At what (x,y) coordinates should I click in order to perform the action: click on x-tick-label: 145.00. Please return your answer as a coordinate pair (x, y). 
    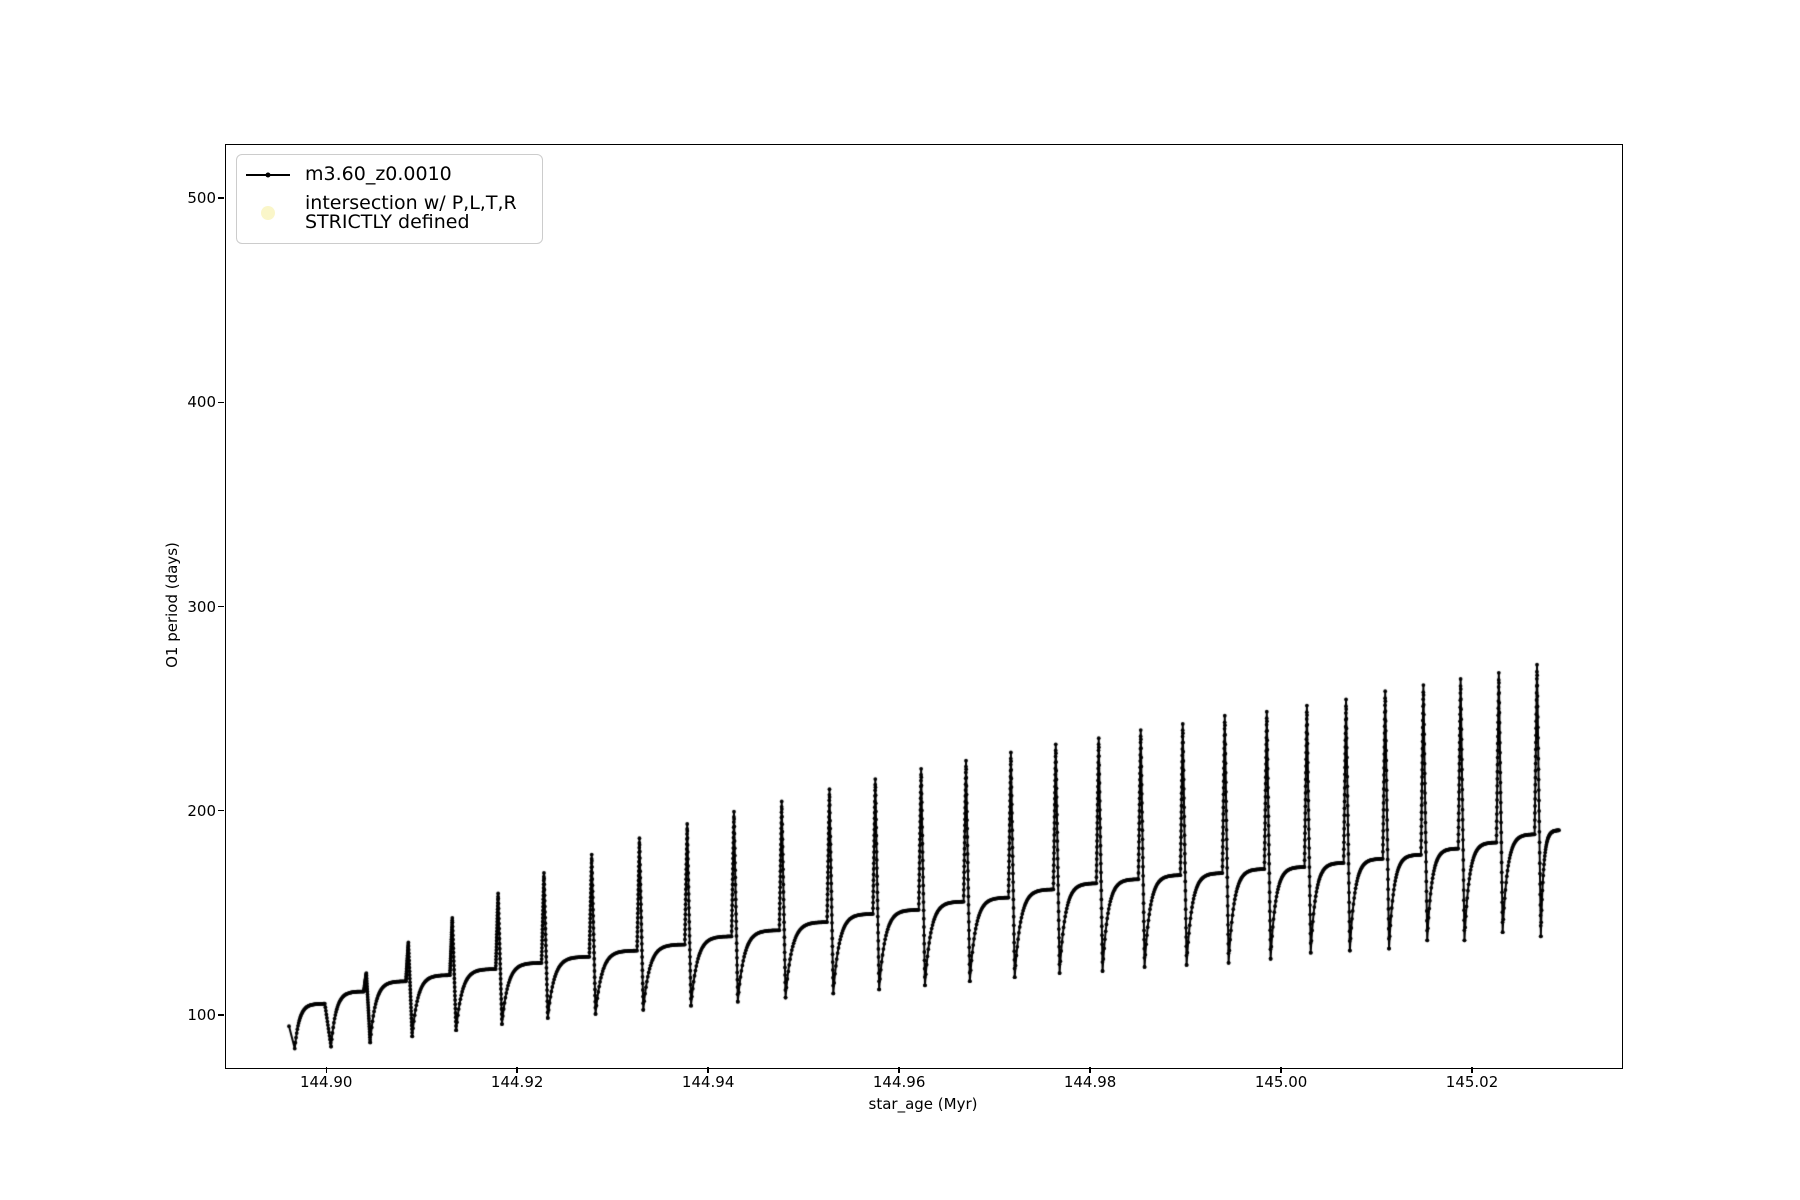
    Looking at the image, I should click on (1281, 1082).